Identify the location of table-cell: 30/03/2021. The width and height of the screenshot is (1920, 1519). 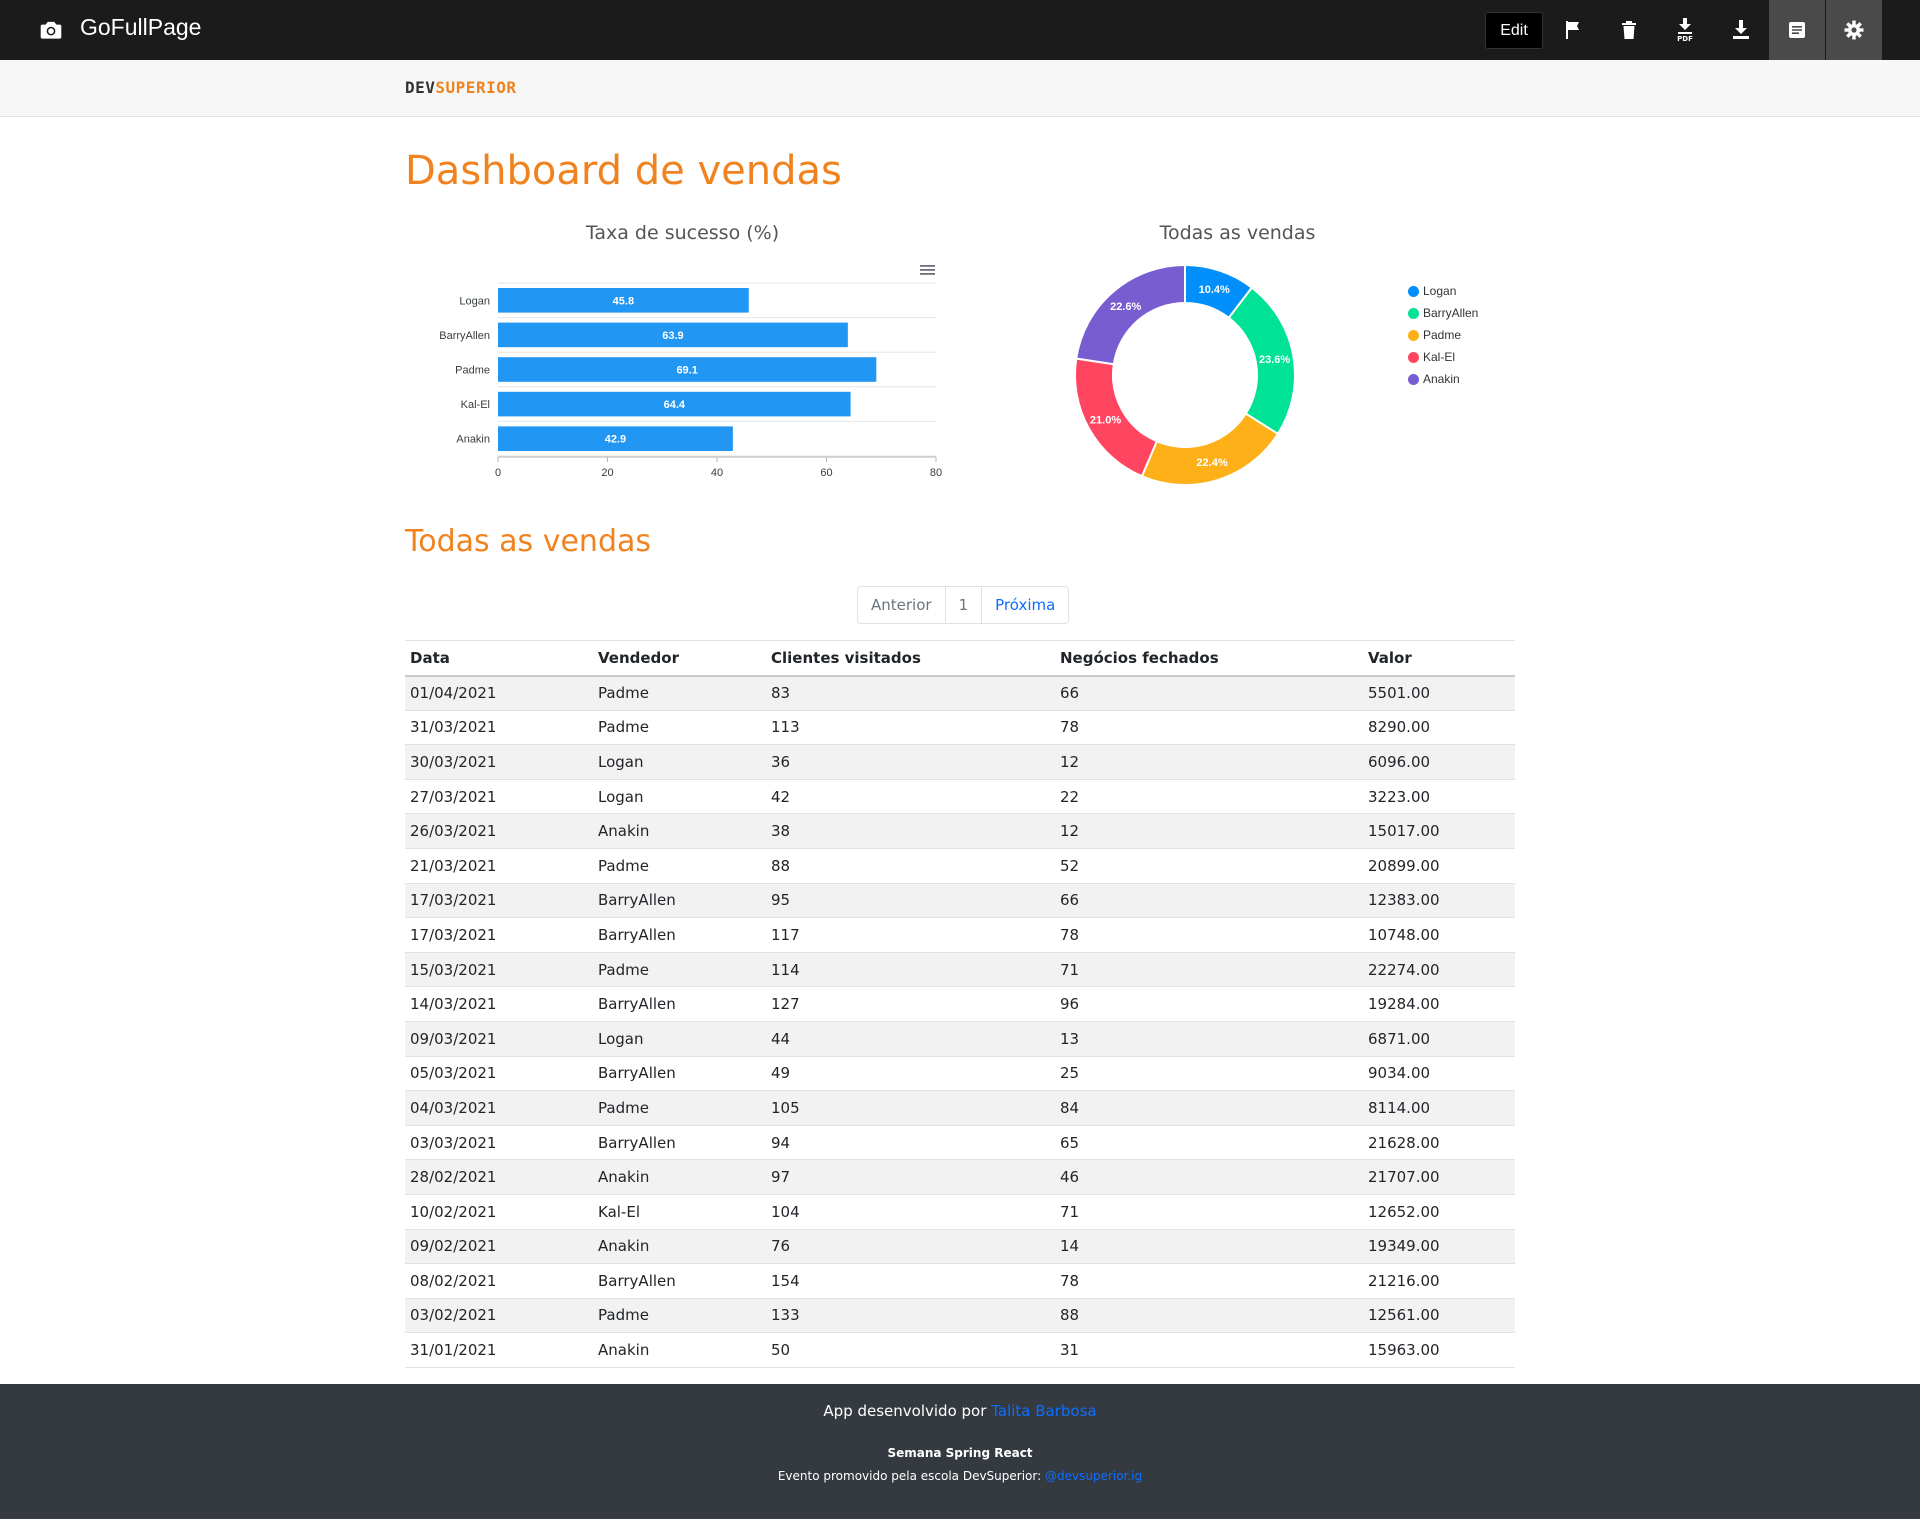
(499, 762).